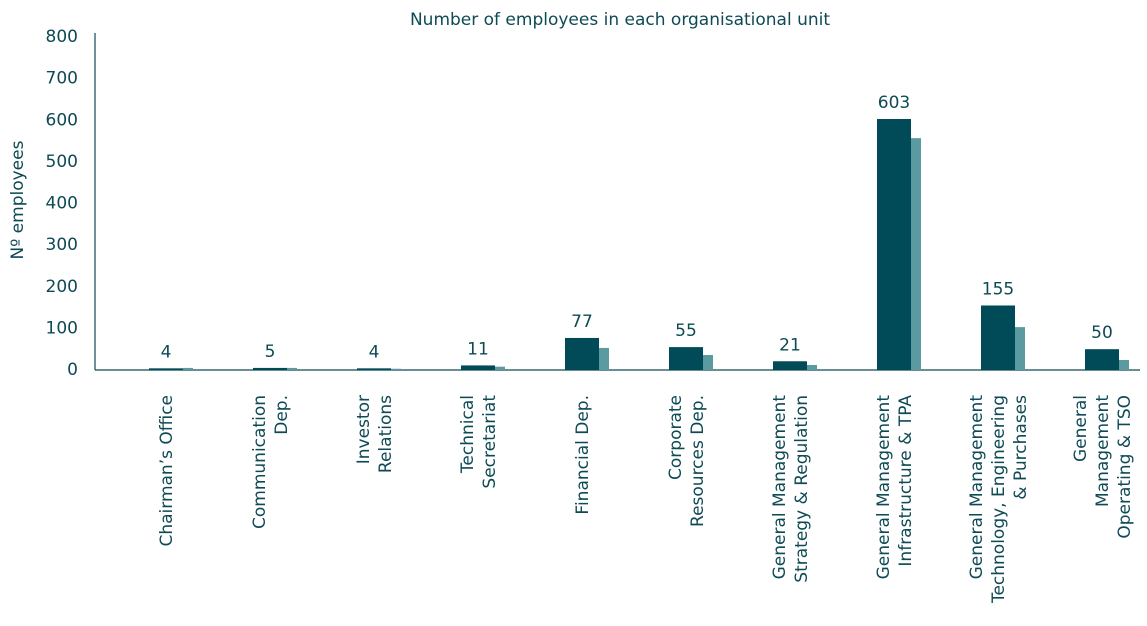 Image resolution: width=1147 pixels, height=626 pixels. Describe the element at coordinates (906, 481) in the screenshot. I see `x-tick-label: Infrastructure & TPA` at that location.